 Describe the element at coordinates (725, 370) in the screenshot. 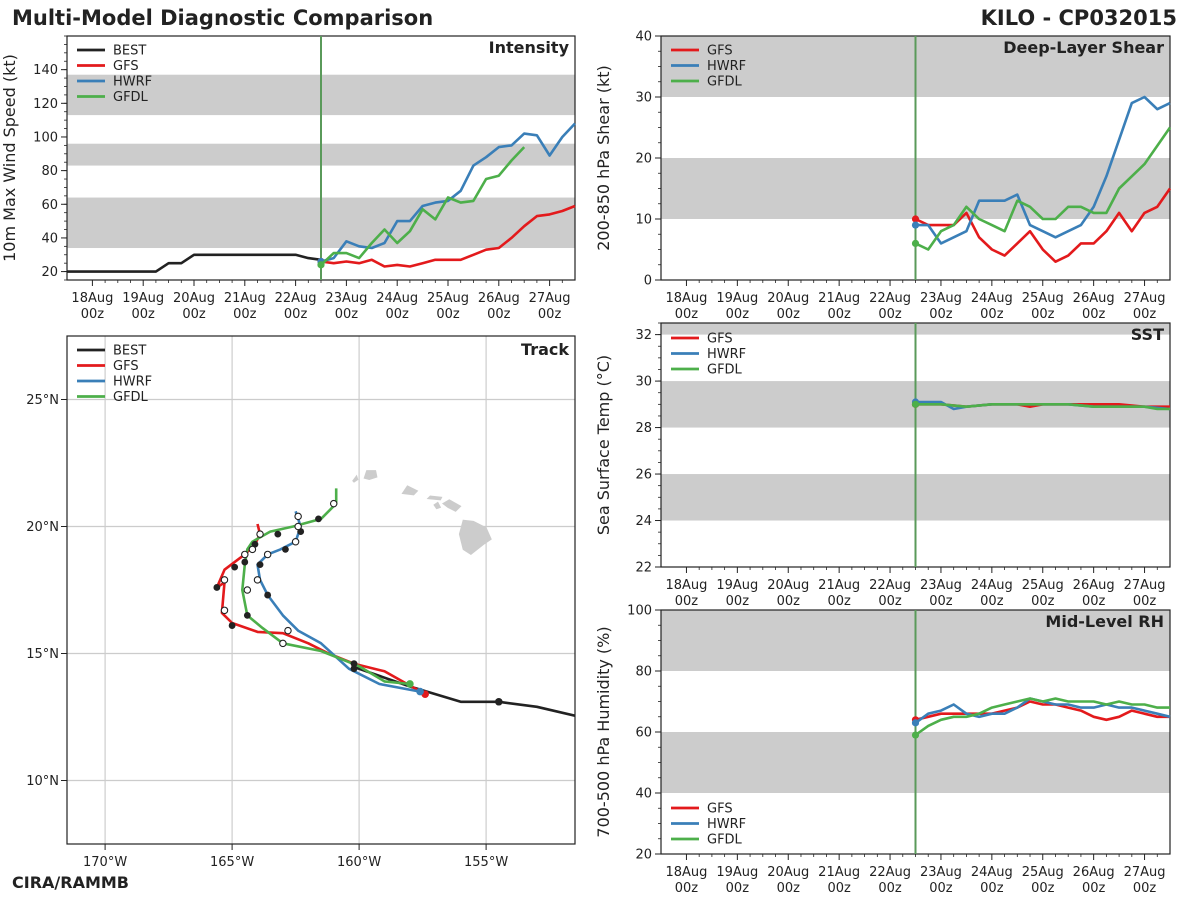

I see `sst-legend-label-gfdl: GFDL` at that location.